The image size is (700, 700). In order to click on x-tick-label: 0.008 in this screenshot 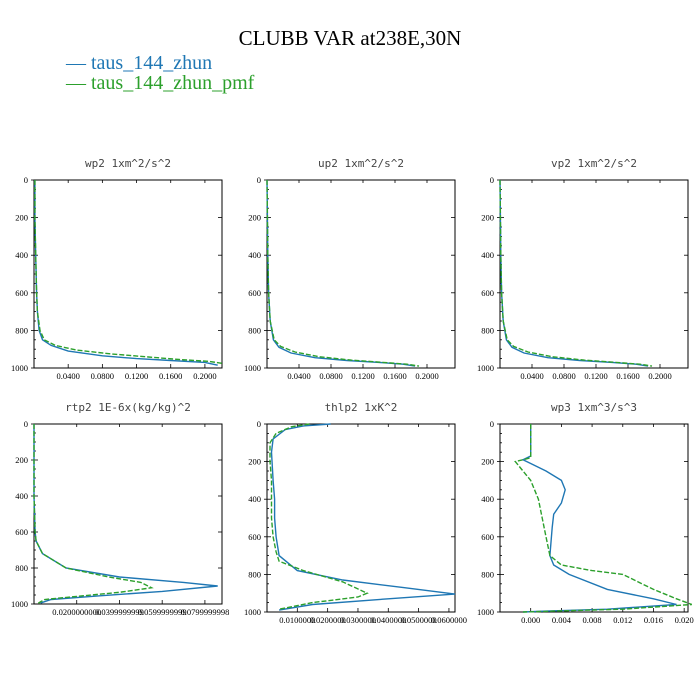, I will do `click(592, 620)`.